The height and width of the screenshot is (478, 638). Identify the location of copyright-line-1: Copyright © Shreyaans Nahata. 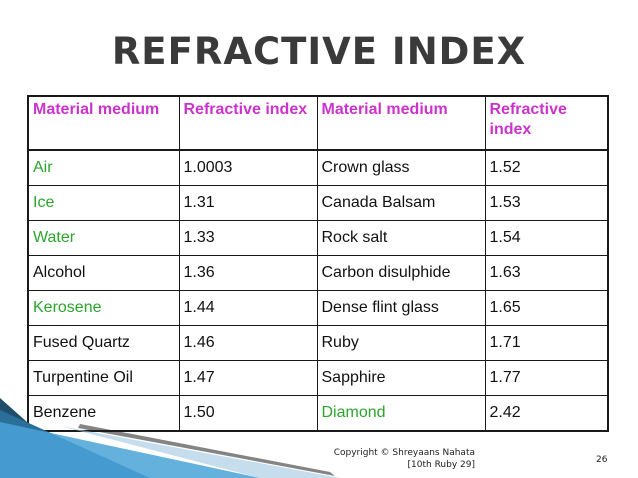
(404, 453).